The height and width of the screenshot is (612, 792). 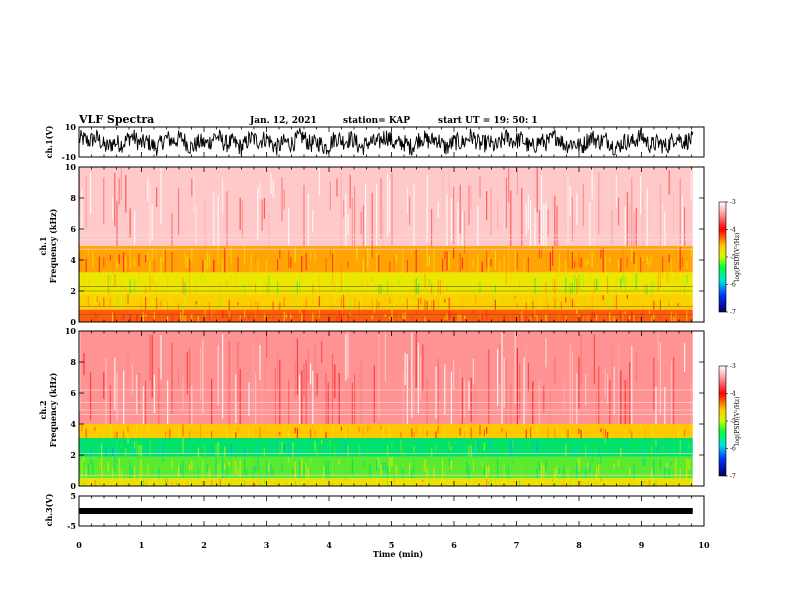 What do you see at coordinates (488, 121) in the screenshot?
I see `start-time-label: start UT = 19: 50: 1` at bounding box center [488, 121].